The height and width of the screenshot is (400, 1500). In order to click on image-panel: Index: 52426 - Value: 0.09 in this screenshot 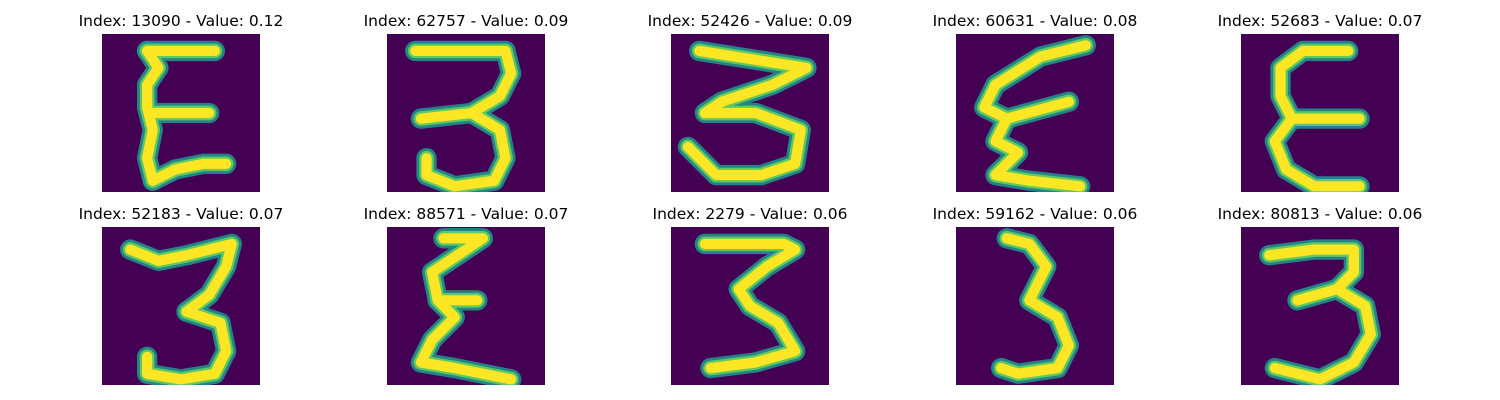, I will do `click(750, 102)`.